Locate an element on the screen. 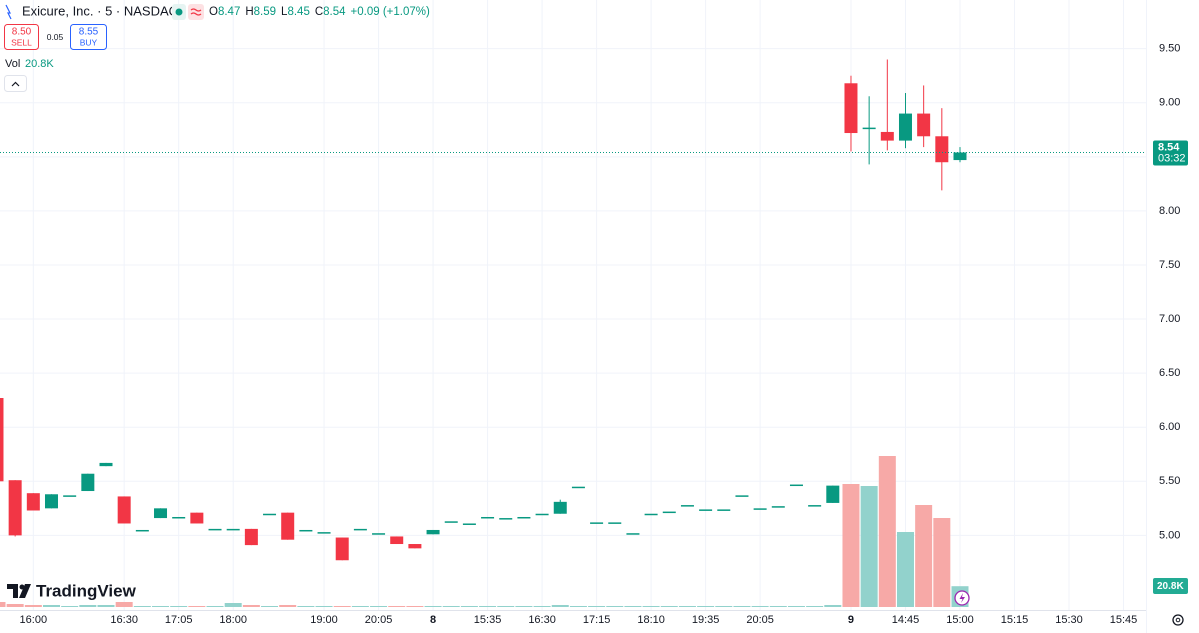 The height and width of the screenshot is (633, 1199). last-price-label: 8.54 is located at coordinates (1169, 147).